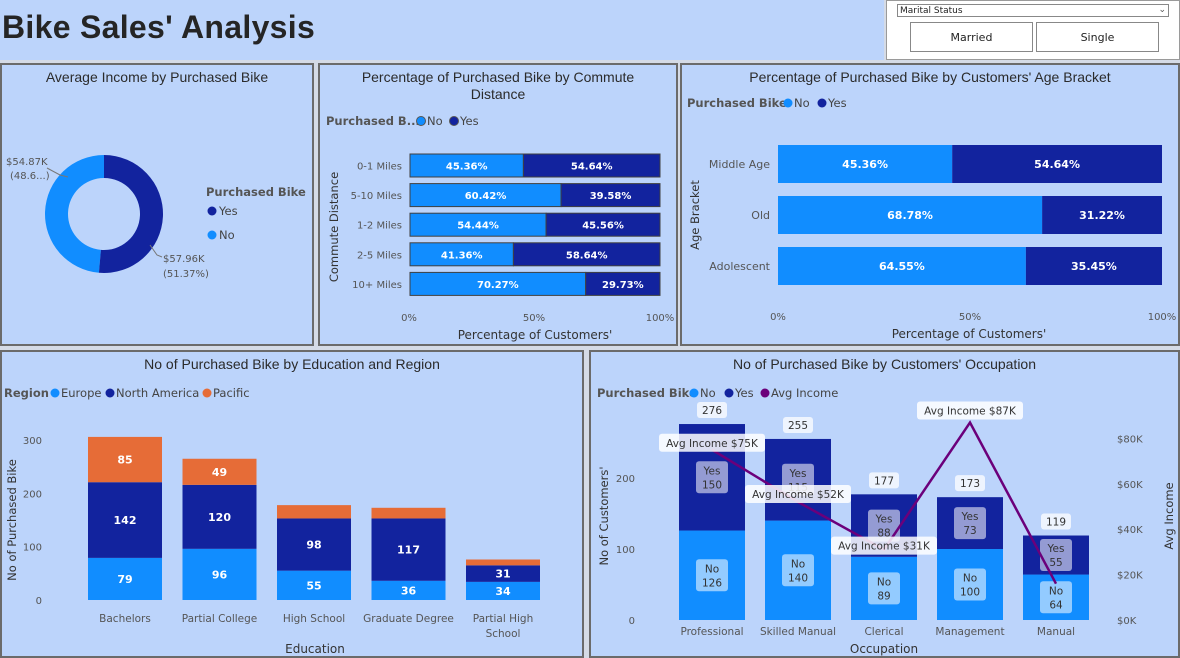 The image size is (1180, 658). I want to click on occupation-legend-avg-income: Avg Income, so click(804, 393).